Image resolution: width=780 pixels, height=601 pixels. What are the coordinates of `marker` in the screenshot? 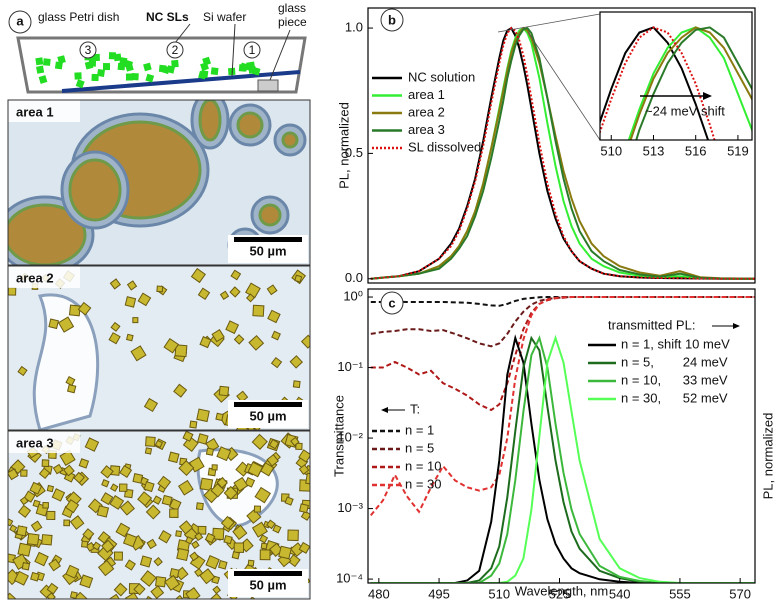 It's located at (88, 50).